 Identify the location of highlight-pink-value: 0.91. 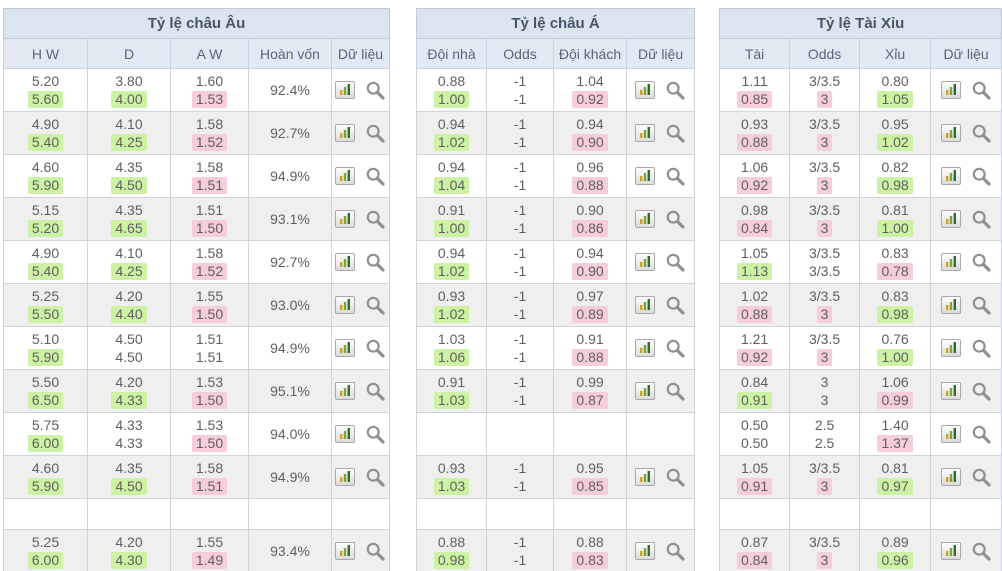
(754, 486).